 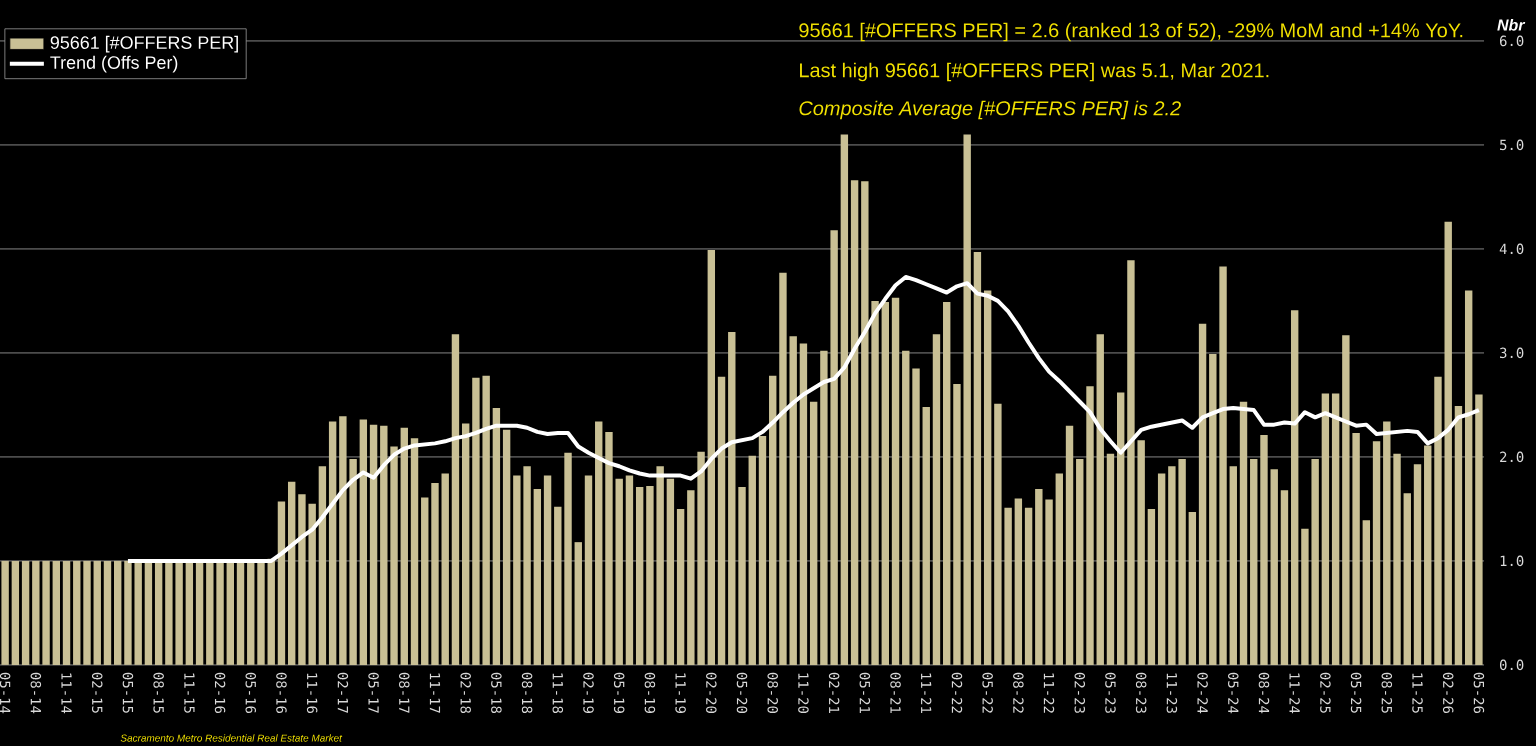 I want to click on annotation: Composite Average [#OFFERS PER] is 2.2, so click(x=990, y=110).